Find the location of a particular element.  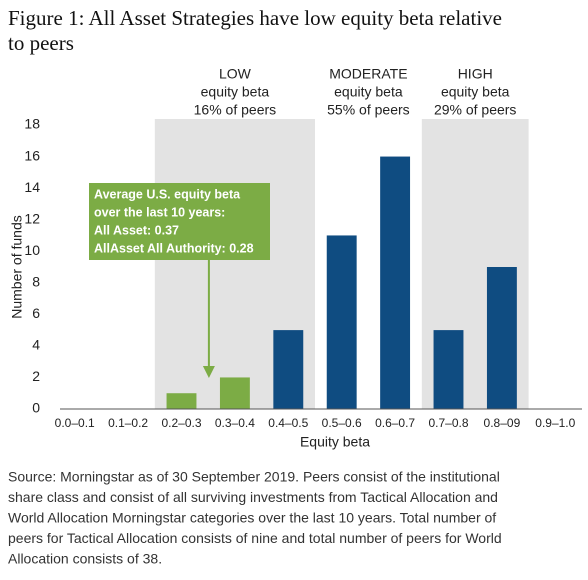

x-tick-label: 0.9–1.0 is located at coordinates (555, 423).